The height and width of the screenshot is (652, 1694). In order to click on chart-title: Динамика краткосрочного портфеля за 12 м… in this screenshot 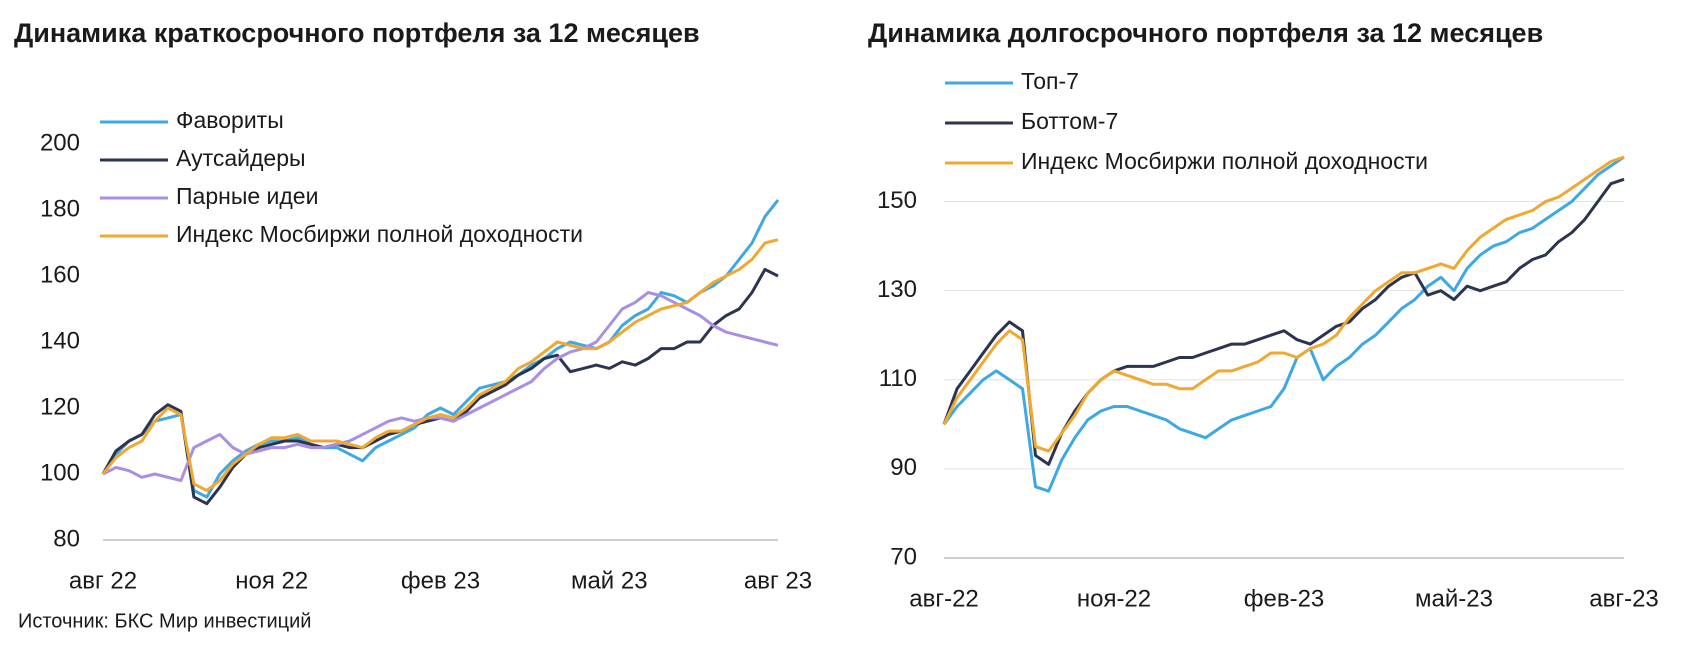, I will do `click(357, 33)`.